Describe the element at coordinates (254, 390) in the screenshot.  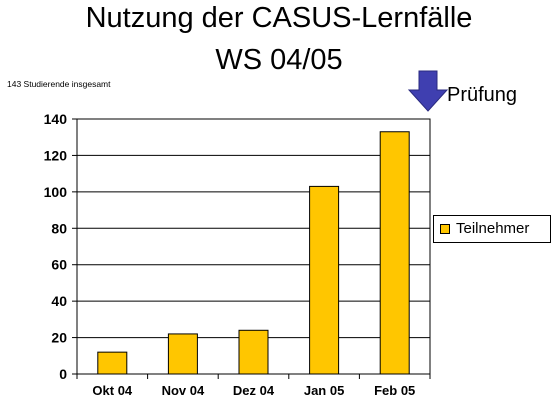
I see `x-tick-label: Dez 04` at that location.